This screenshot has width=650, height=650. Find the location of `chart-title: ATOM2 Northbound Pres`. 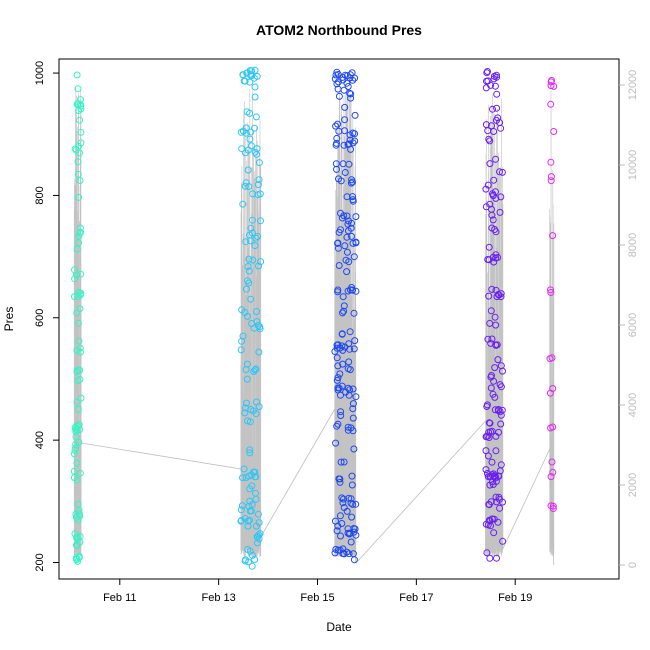

chart-title: ATOM2 Northbound Pres is located at coordinates (339, 30).